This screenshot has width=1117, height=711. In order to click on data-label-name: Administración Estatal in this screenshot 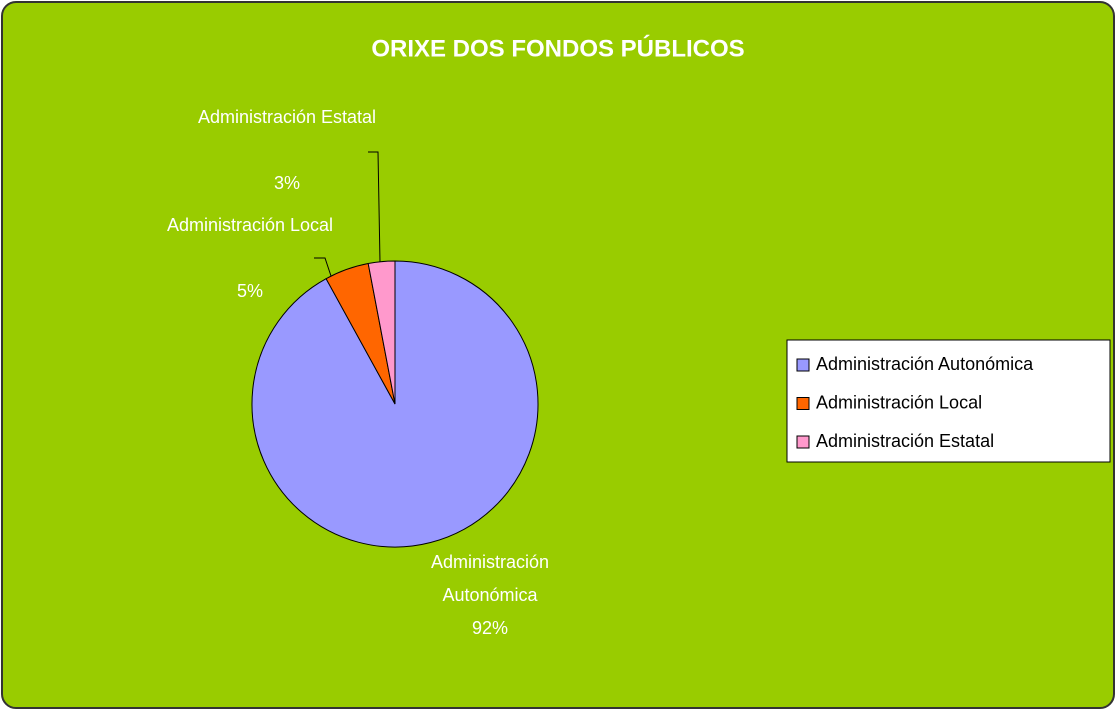, I will do `click(287, 117)`.